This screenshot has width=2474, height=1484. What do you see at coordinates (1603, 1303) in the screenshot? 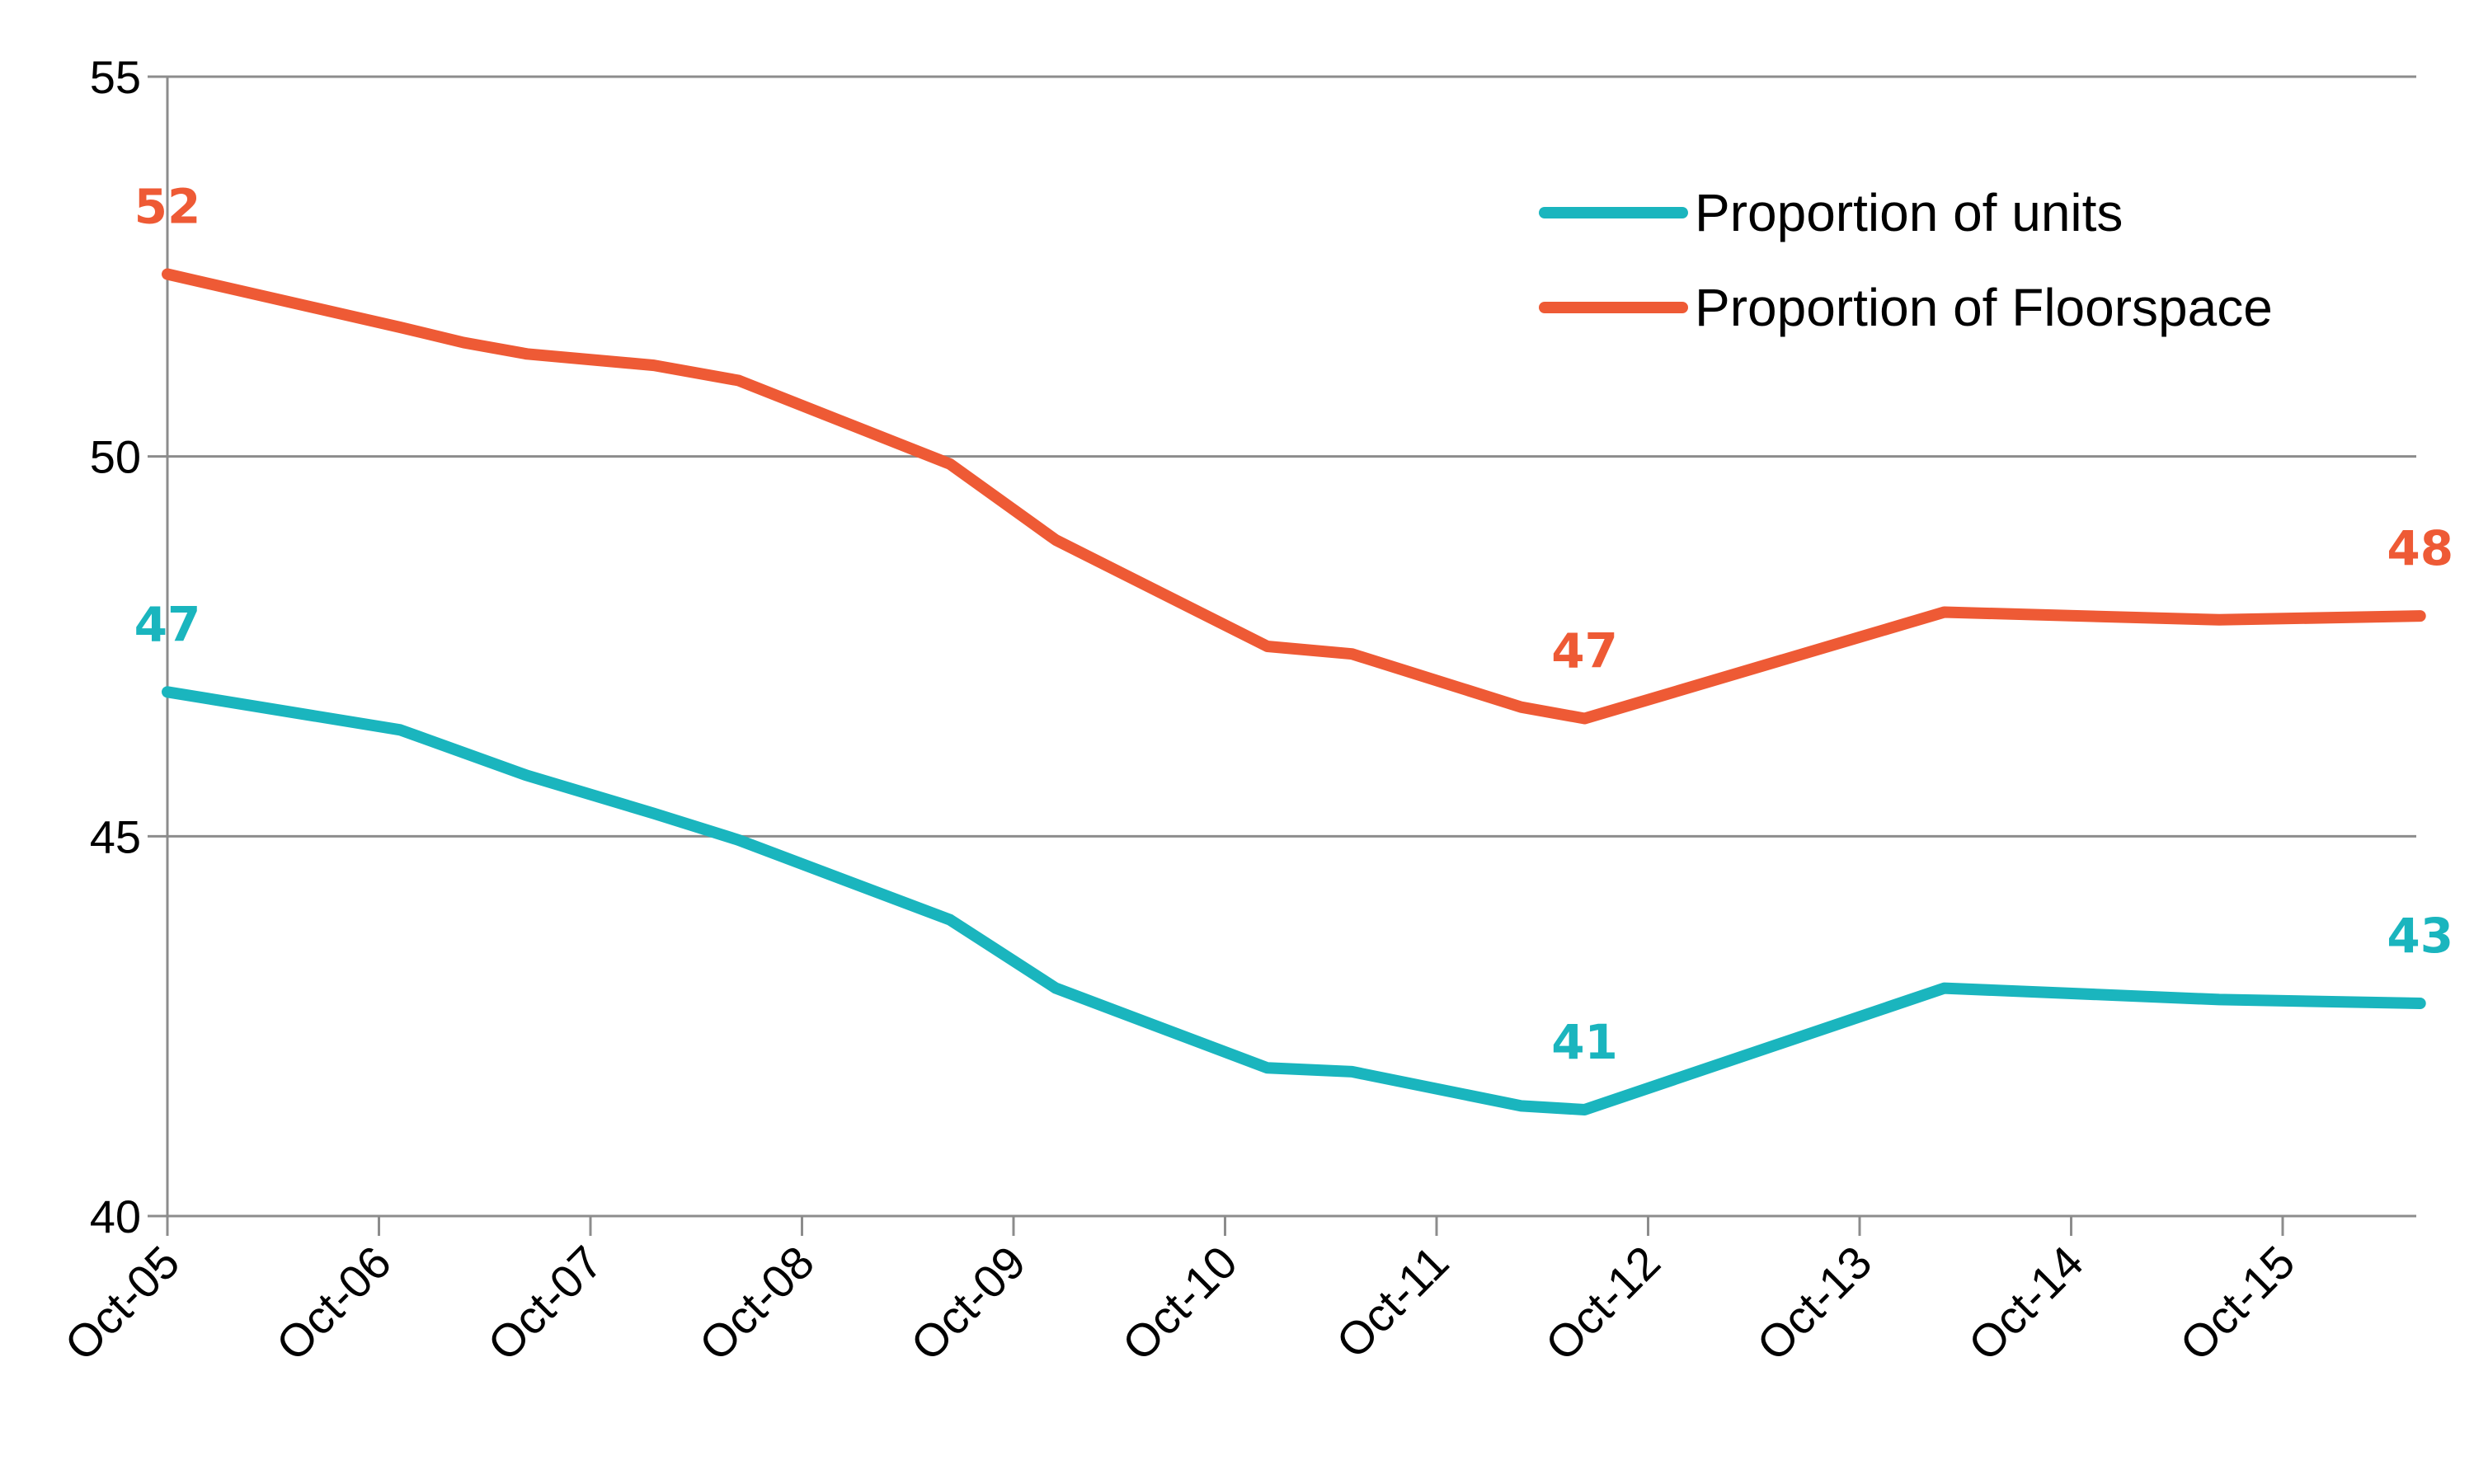
I see `x-tick-label: Oct-12` at bounding box center [1603, 1303].